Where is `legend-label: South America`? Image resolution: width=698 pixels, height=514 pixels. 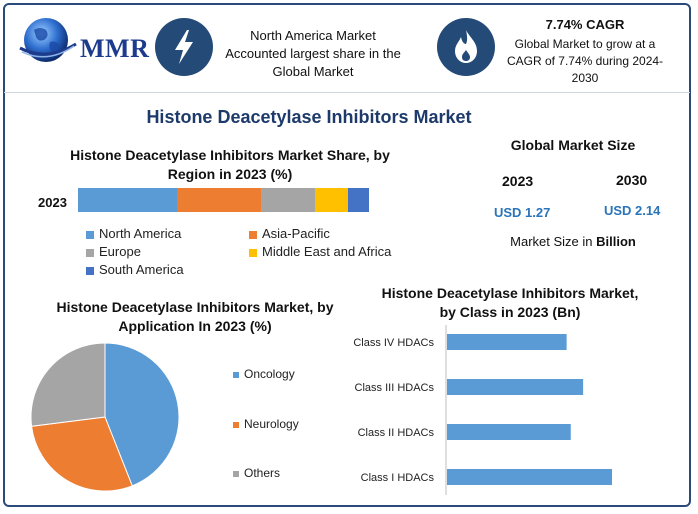 legend-label: South America is located at coordinates (141, 269).